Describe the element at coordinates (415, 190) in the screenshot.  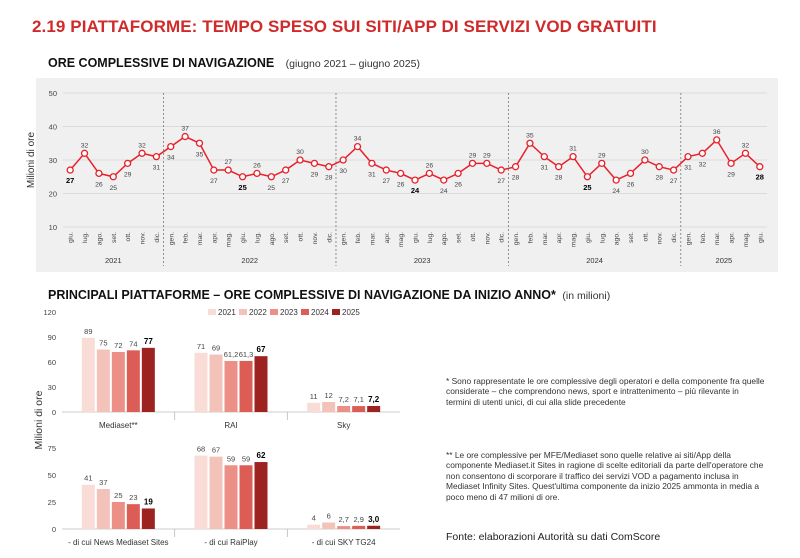
I see `data-label: 24` at that location.